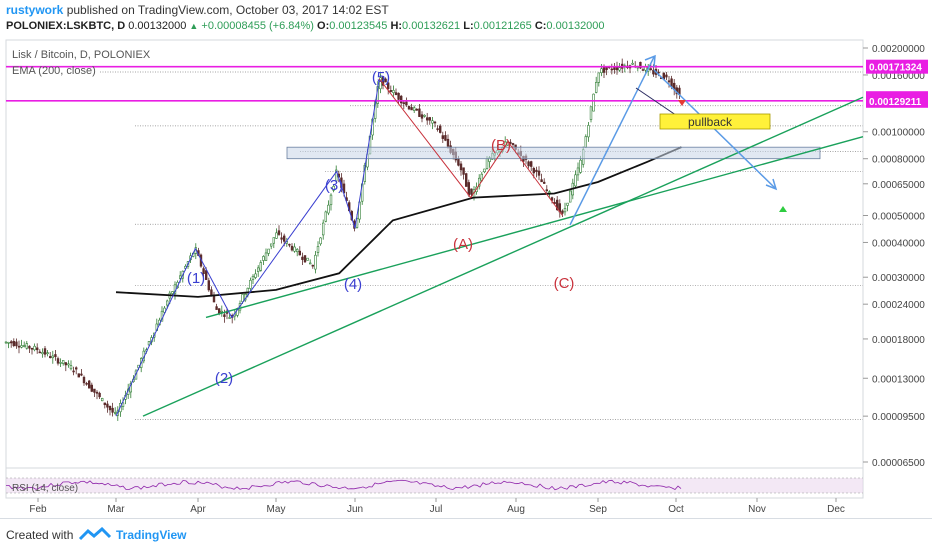  I want to click on price-badge-label: 0.00171324, so click(895, 68).